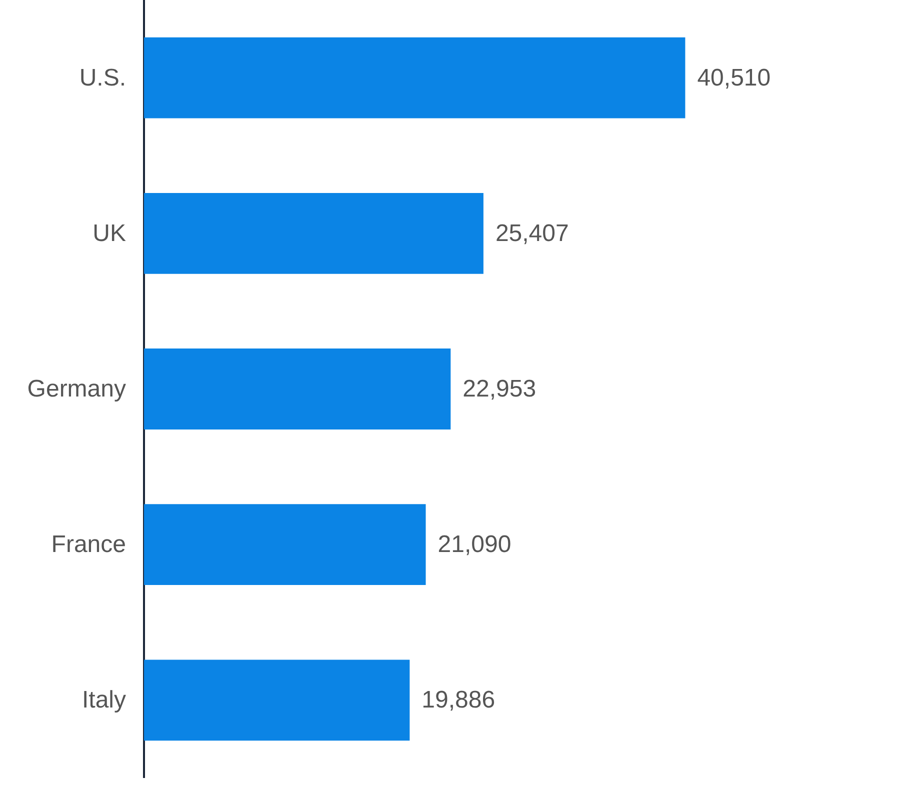  Describe the element at coordinates (102, 78) in the screenshot. I see `y-tick-label: U.S.` at that location.